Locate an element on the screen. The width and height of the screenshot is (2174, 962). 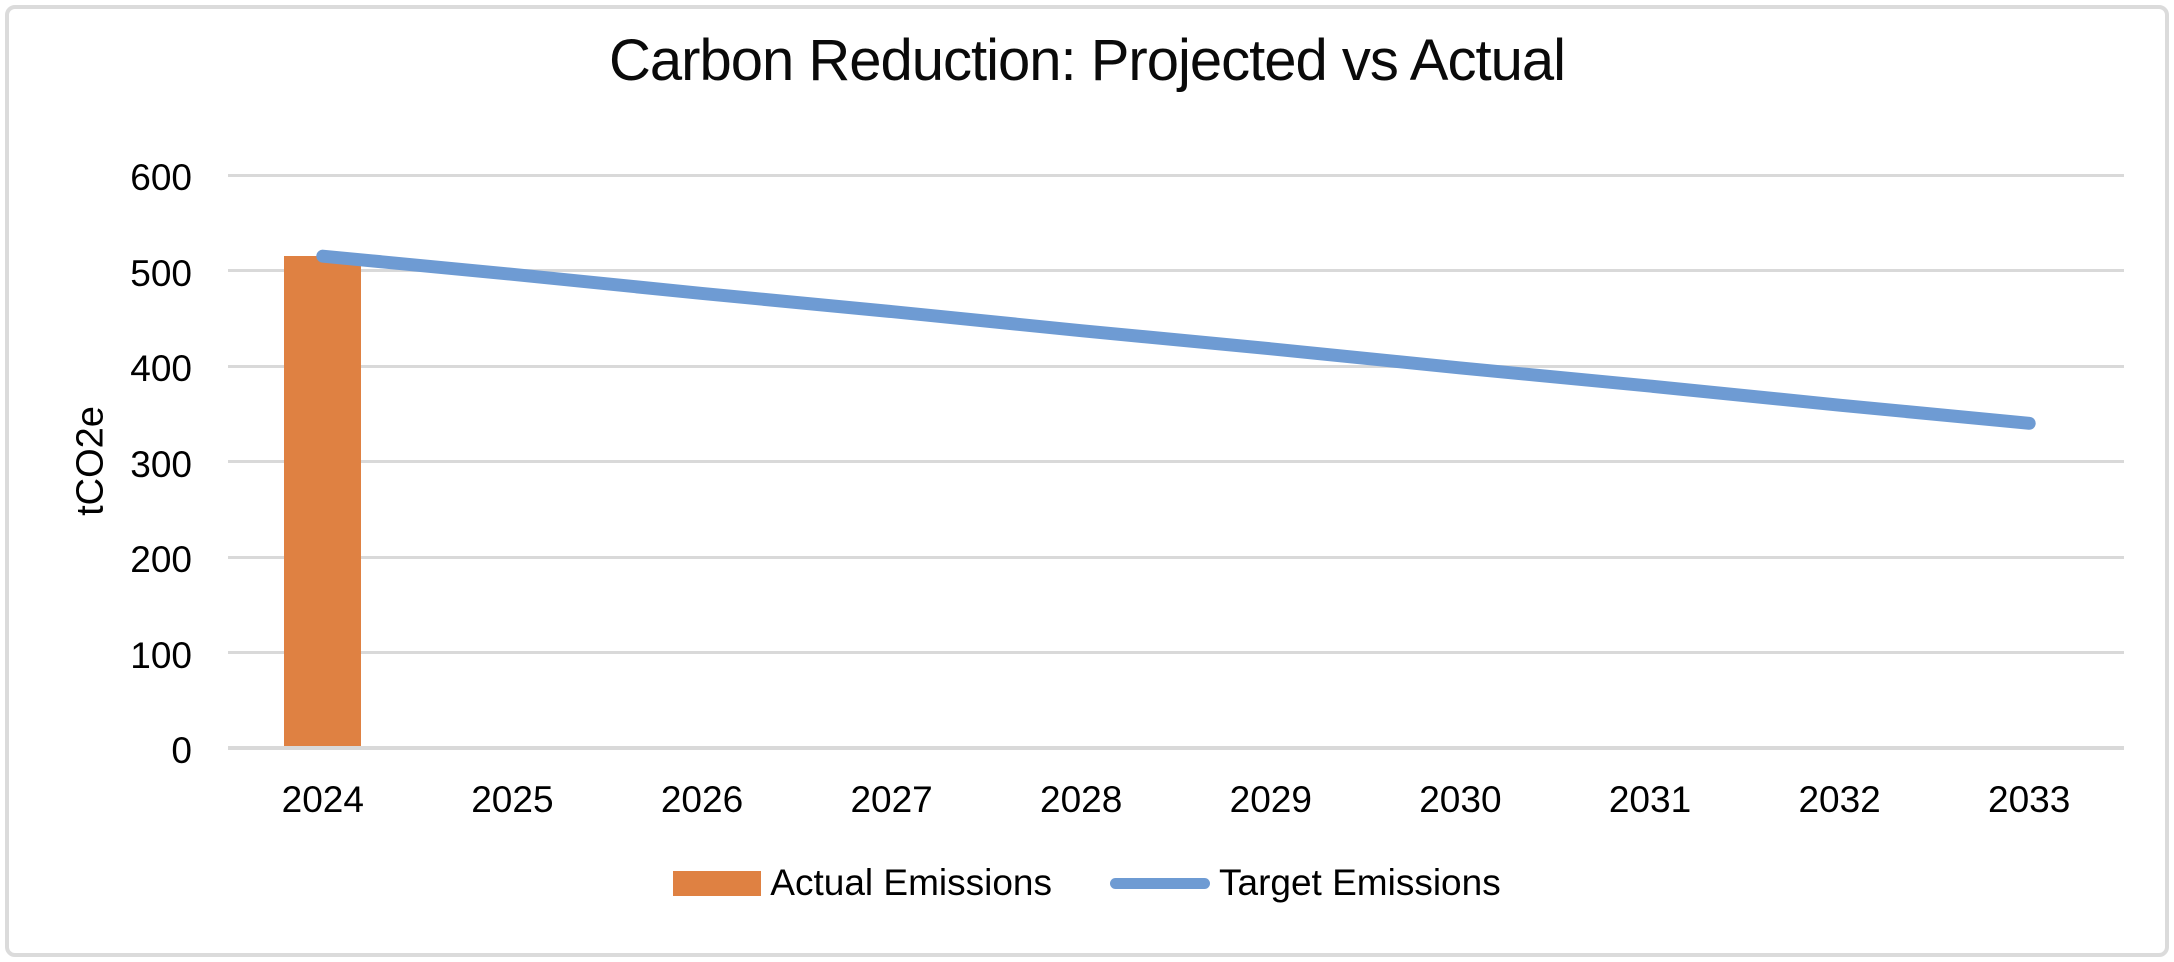
x-axis-tick-label-2025: 2025 is located at coordinates (512, 799).